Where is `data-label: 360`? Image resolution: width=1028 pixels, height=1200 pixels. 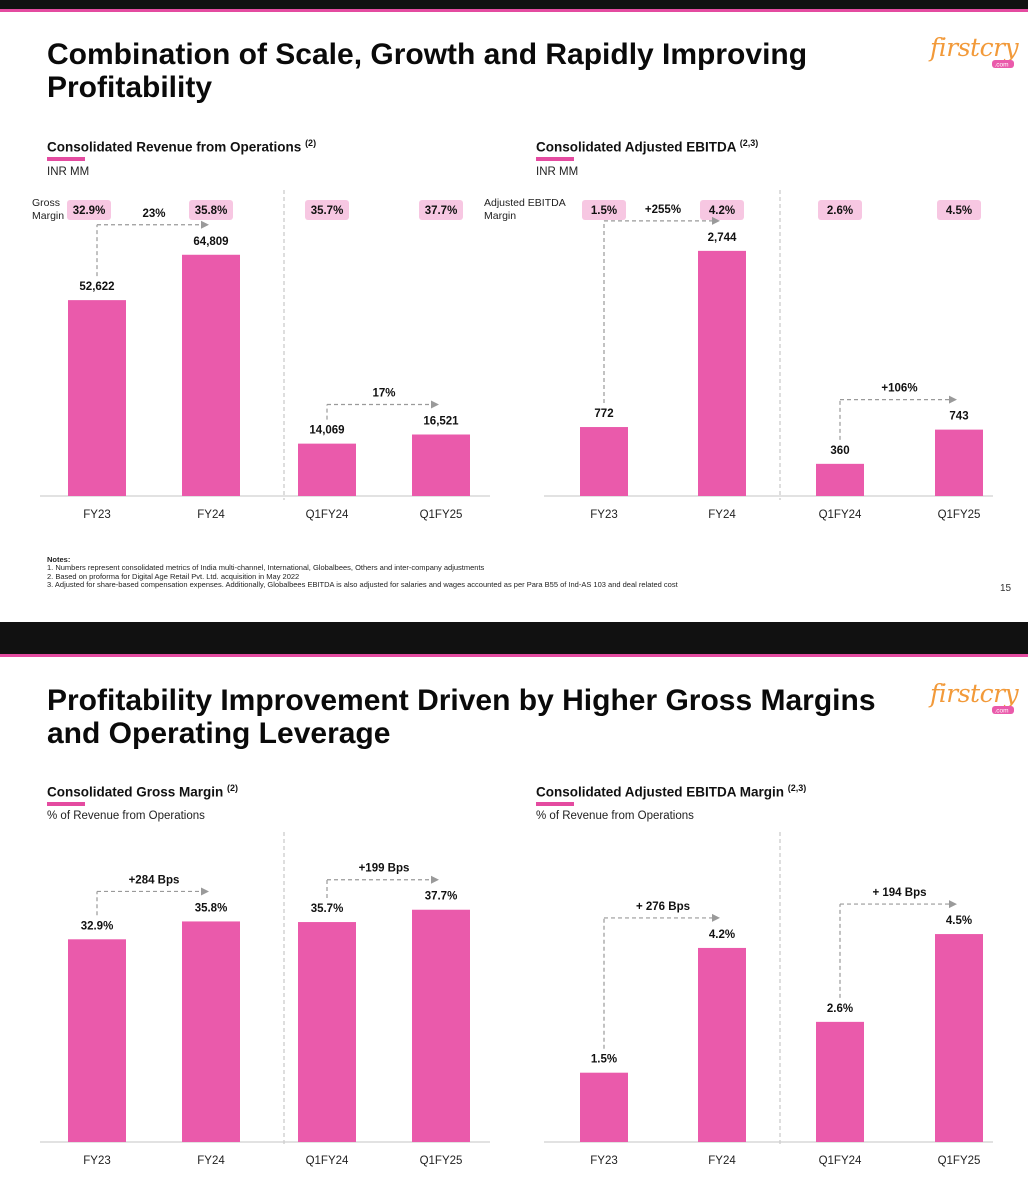
data-label: 360 is located at coordinates (839, 451).